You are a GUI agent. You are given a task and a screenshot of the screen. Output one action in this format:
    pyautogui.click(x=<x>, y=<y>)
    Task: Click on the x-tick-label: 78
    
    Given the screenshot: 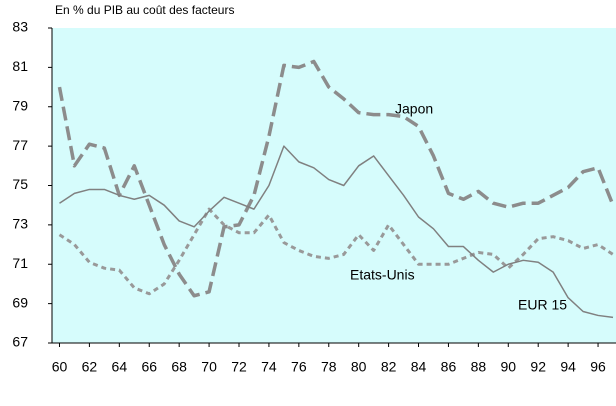 What is the action you would take?
    pyautogui.click(x=329, y=367)
    